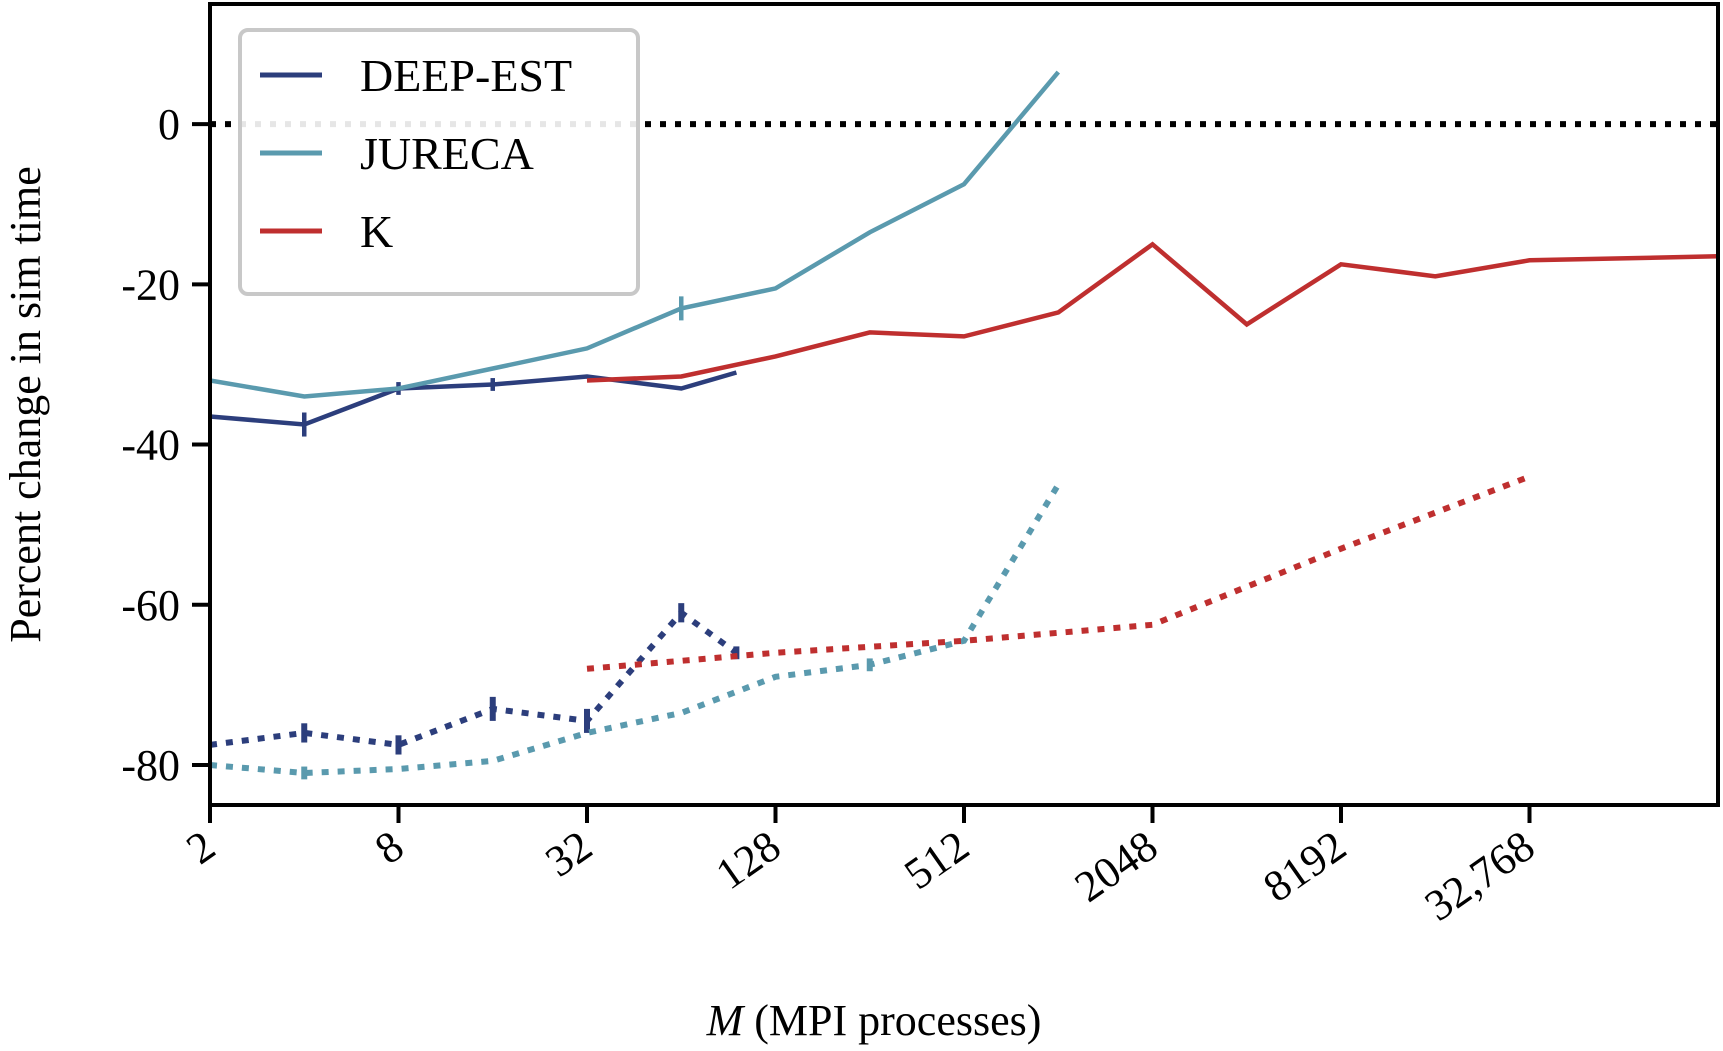  Describe the element at coordinates (726, 1020) in the screenshot. I see `x-axis-title-variable: M` at that location.